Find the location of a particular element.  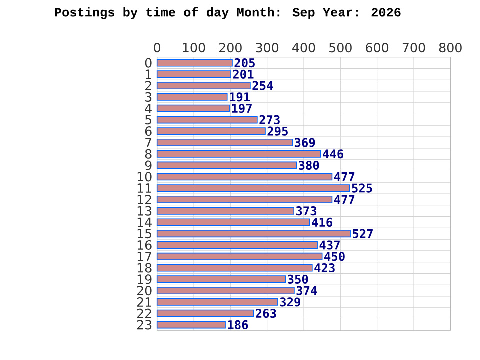

y-tick-label: 22 is located at coordinates (144, 313).